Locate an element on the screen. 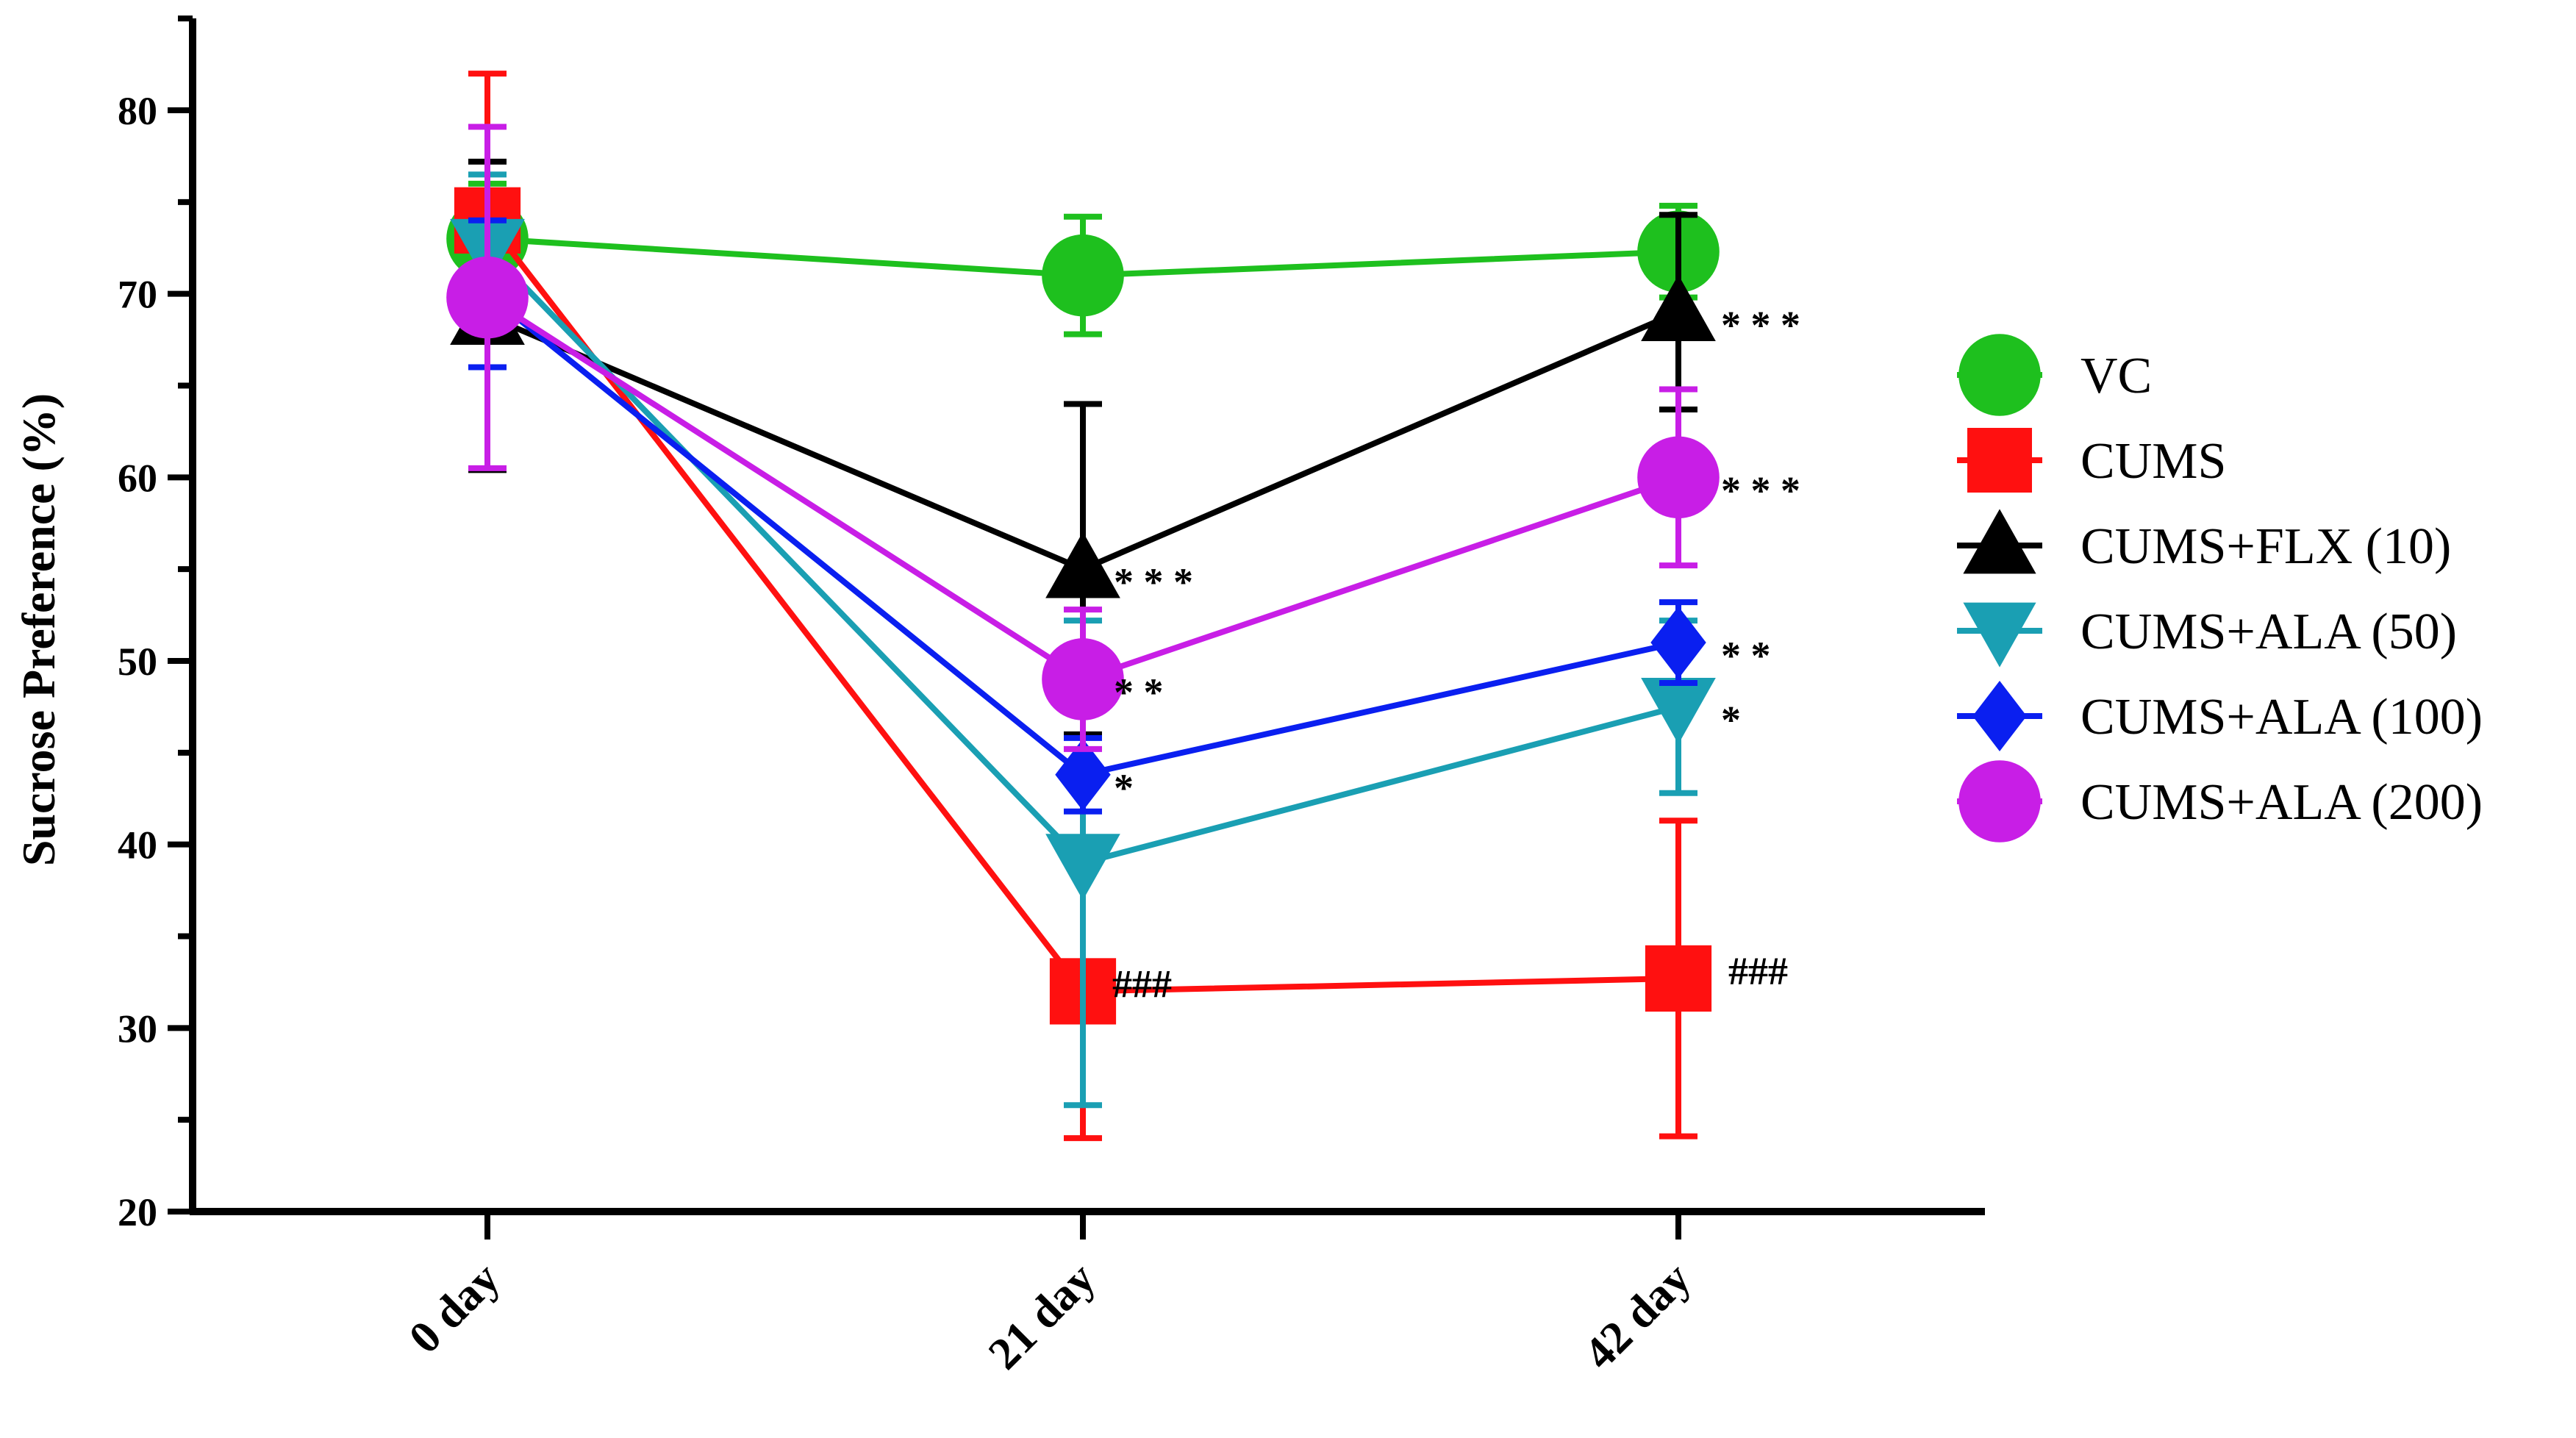 This screenshot has height=1438, width=2576. legend-item: CUMS+FLX (10) is located at coordinates (2204, 542).